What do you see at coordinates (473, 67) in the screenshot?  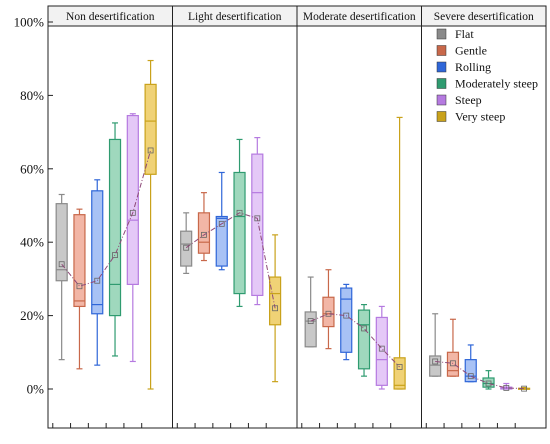 I see `legend-label: Rolling` at bounding box center [473, 67].